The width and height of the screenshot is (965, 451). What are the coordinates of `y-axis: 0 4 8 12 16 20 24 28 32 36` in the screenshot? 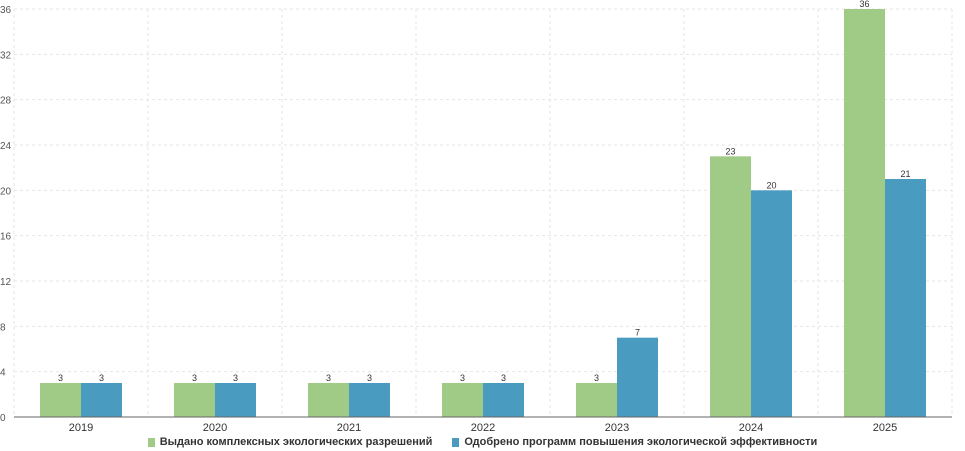 It's located at (6, 214).